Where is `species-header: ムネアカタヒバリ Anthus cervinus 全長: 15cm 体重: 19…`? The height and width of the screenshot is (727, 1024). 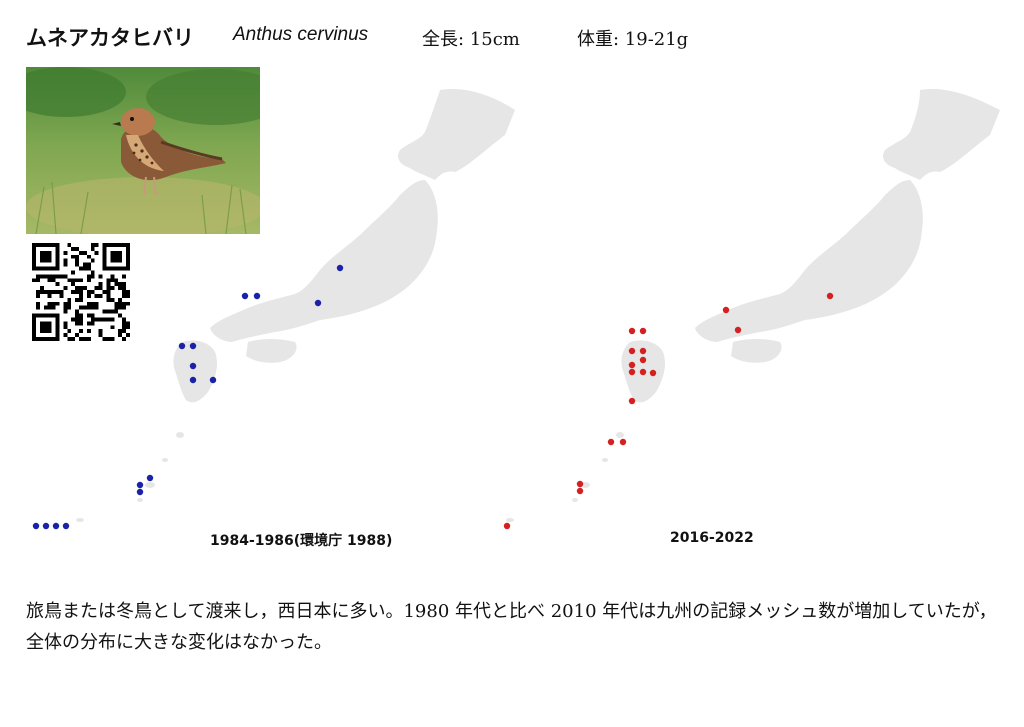 species-header: ムネアカタヒバリ Anthus cervinus 全長: 15cm 体重: 19… is located at coordinates (516, 38).